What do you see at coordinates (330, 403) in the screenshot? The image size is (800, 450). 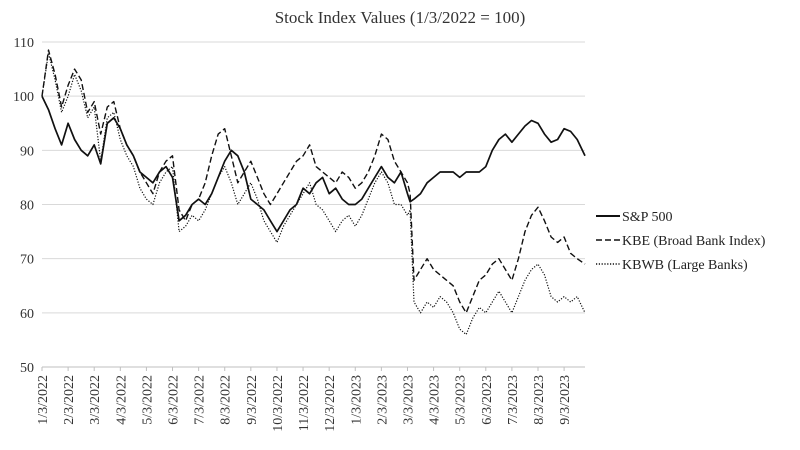 I see `x-tick-label: 12/3/2022` at bounding box center [330, 403].